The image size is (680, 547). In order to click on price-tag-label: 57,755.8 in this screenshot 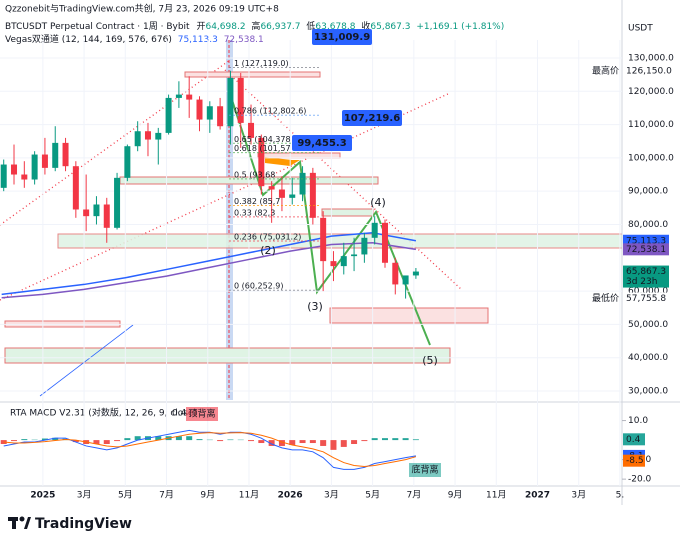, I will do `click(646, 299)`.